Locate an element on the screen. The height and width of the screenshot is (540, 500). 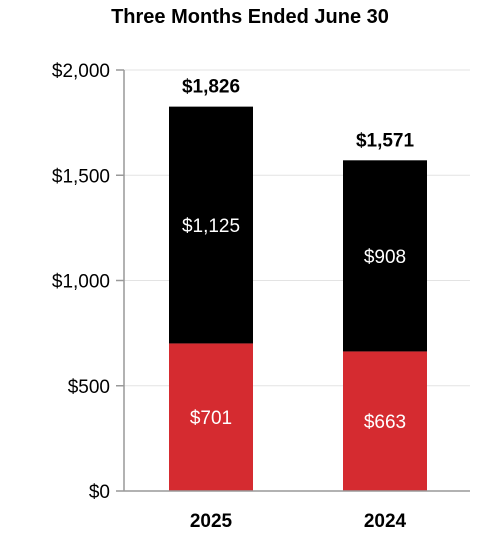
x-category-label: 2025 is located at coordinates (211, 521).